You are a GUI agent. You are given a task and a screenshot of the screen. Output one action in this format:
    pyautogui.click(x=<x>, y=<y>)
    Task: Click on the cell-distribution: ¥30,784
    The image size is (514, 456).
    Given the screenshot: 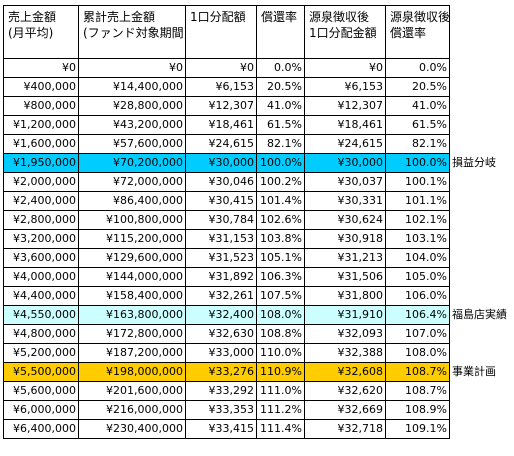 What is the action you would take?
    pyautogui.click(x=221, y=220)
    